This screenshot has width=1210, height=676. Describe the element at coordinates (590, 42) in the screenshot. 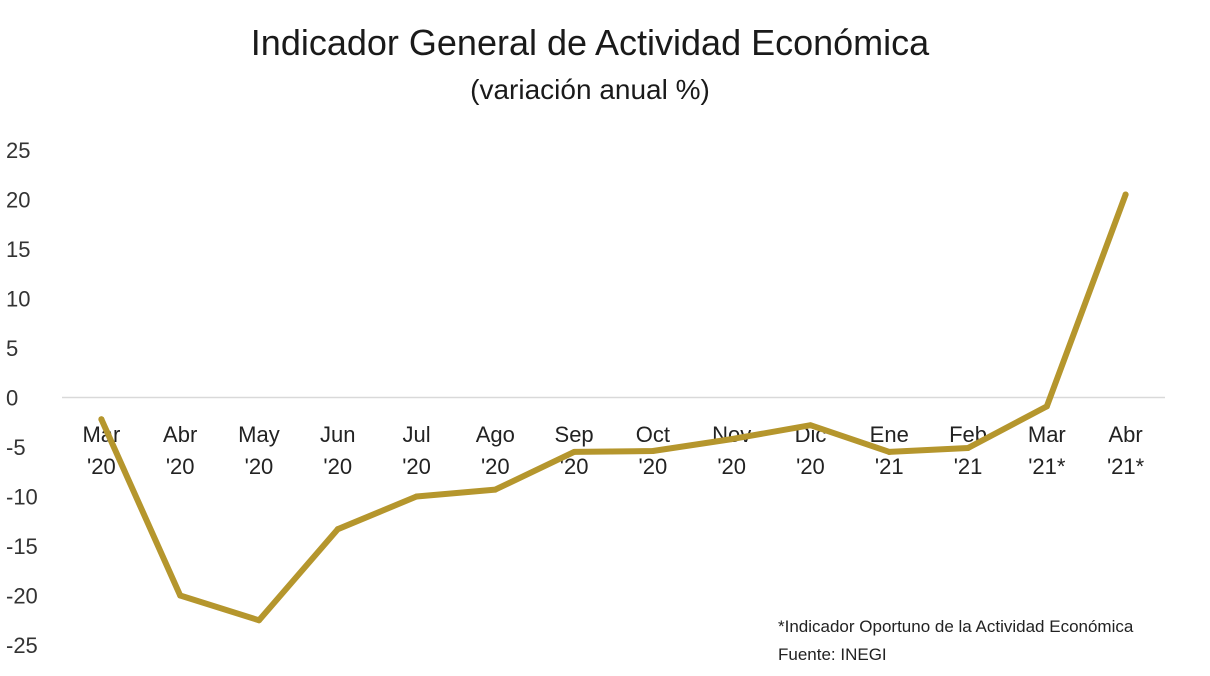

I see `chart-title: Indicador General de Actividad Económica` at that location.